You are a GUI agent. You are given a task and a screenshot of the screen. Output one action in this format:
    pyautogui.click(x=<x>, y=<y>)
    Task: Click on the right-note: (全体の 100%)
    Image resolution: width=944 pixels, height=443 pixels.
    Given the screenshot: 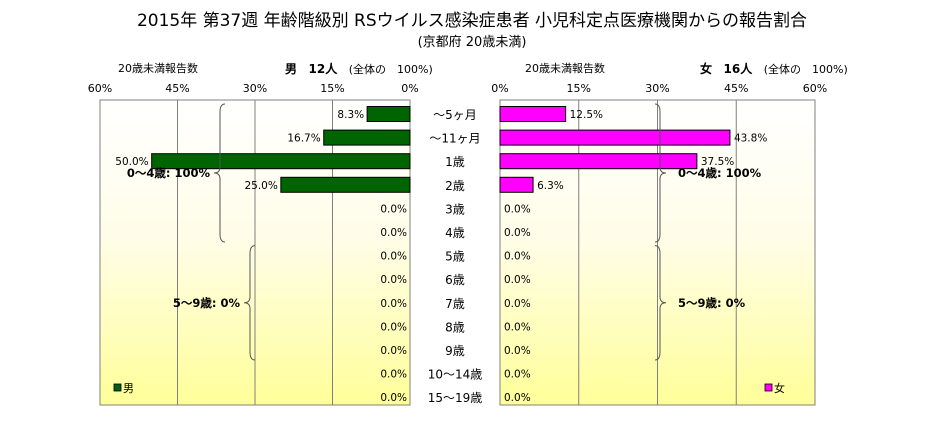 What is the action you would take?
    pyautogui.click(x=805, y=69)
    